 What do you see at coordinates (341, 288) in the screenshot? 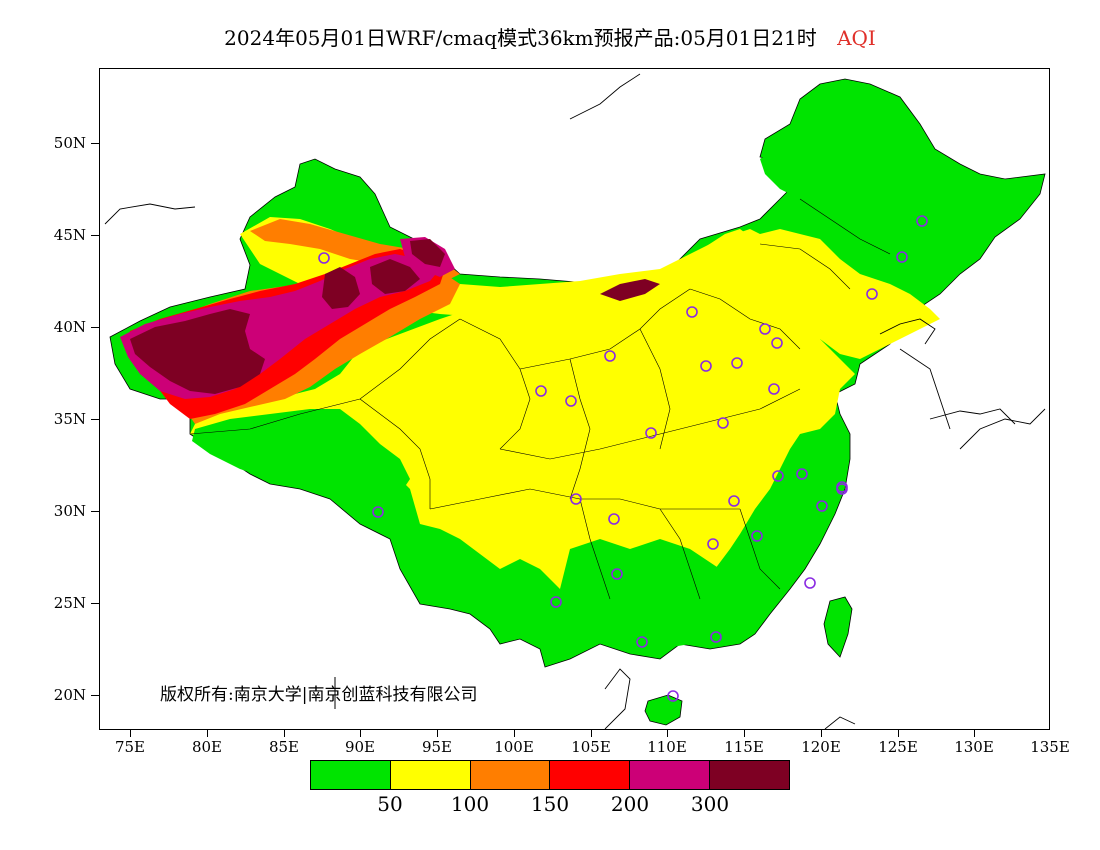
I see `aqi-zone-hazardous-central` at bounding box center [341, 288].